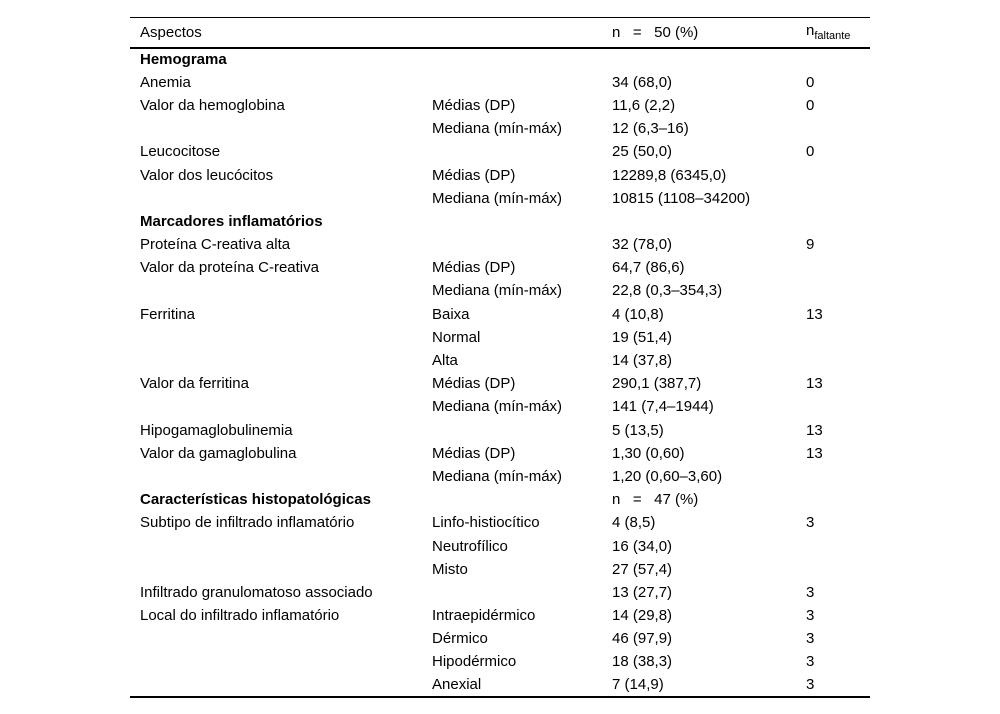 This screenshot has height=714, width=1000. Describe the element at coordinates (500, 314) in the screenshot. I see `table-row: Ferritina Baixa 4 (10,8) 13` at that location.